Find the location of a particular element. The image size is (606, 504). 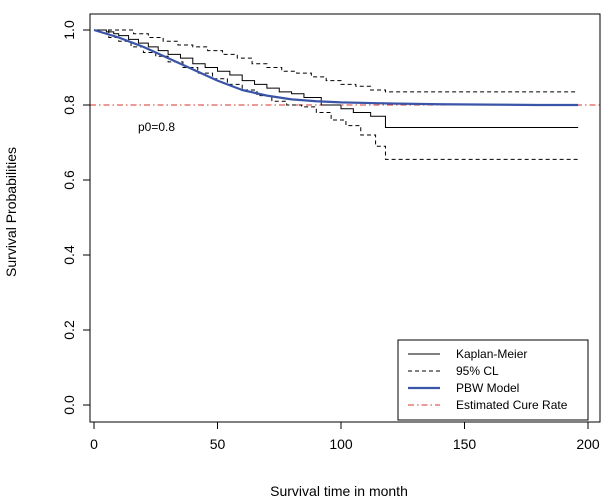

y-axis-title: Survival Probabilities is located at coordinates (11, 212).